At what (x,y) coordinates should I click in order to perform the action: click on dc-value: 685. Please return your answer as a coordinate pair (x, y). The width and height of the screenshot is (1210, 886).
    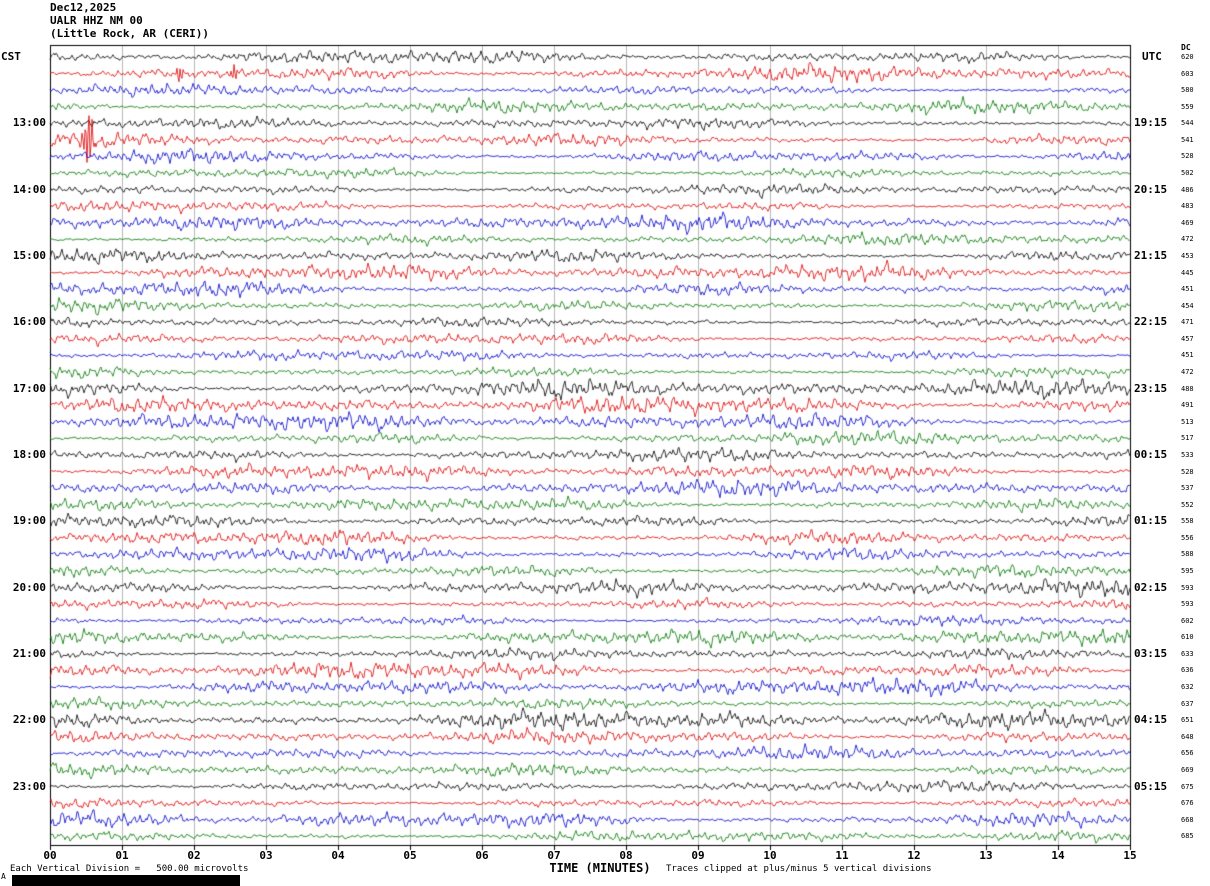
    Looking at the image, I should click on (1187, 836).